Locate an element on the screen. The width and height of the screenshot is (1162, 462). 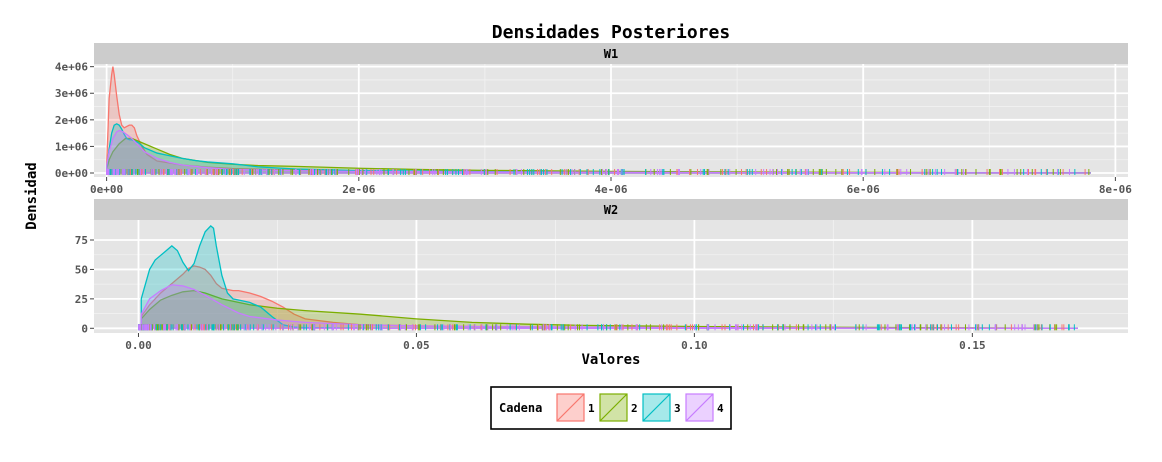
strip-label: W1 is located at coordinates (611, 54).